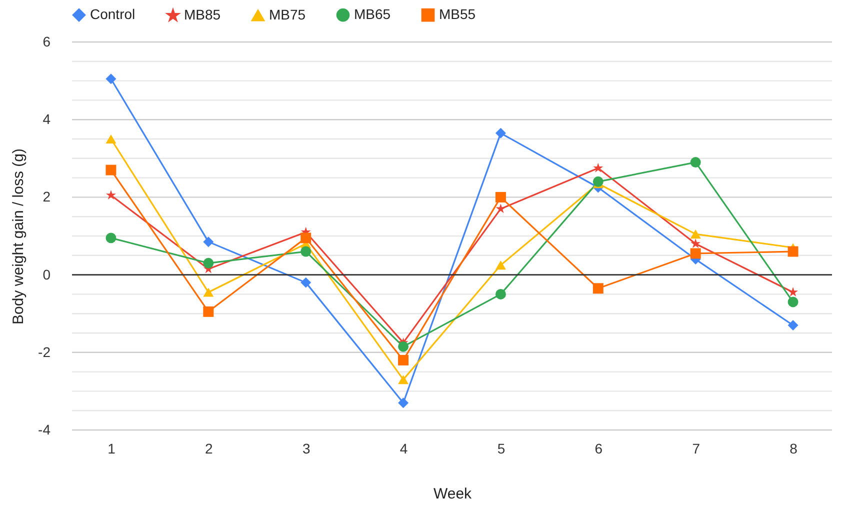 This screenshot has width=847, height=511. I want to click on y-tick-label: -2, so click(44, 352).